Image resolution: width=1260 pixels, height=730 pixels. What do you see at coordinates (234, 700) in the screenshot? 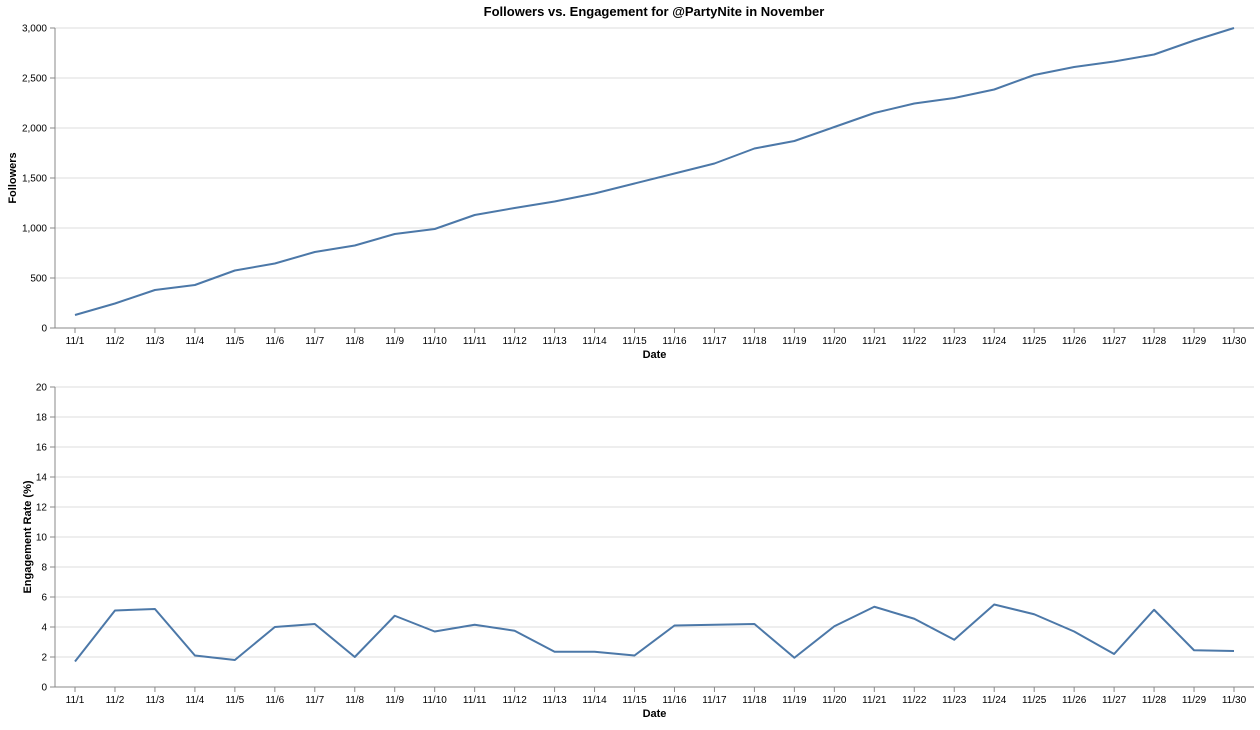
I see `x-tick-label: 11/5` at bounding box center [234, 700].